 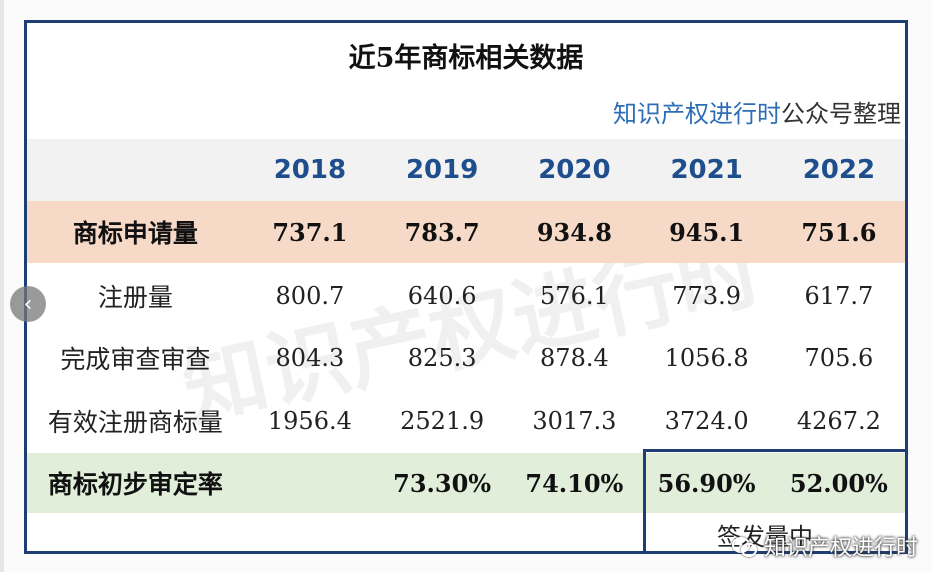 I want to click on wechat-watermark: 知识产权进行时, so click(x=824, y=546).